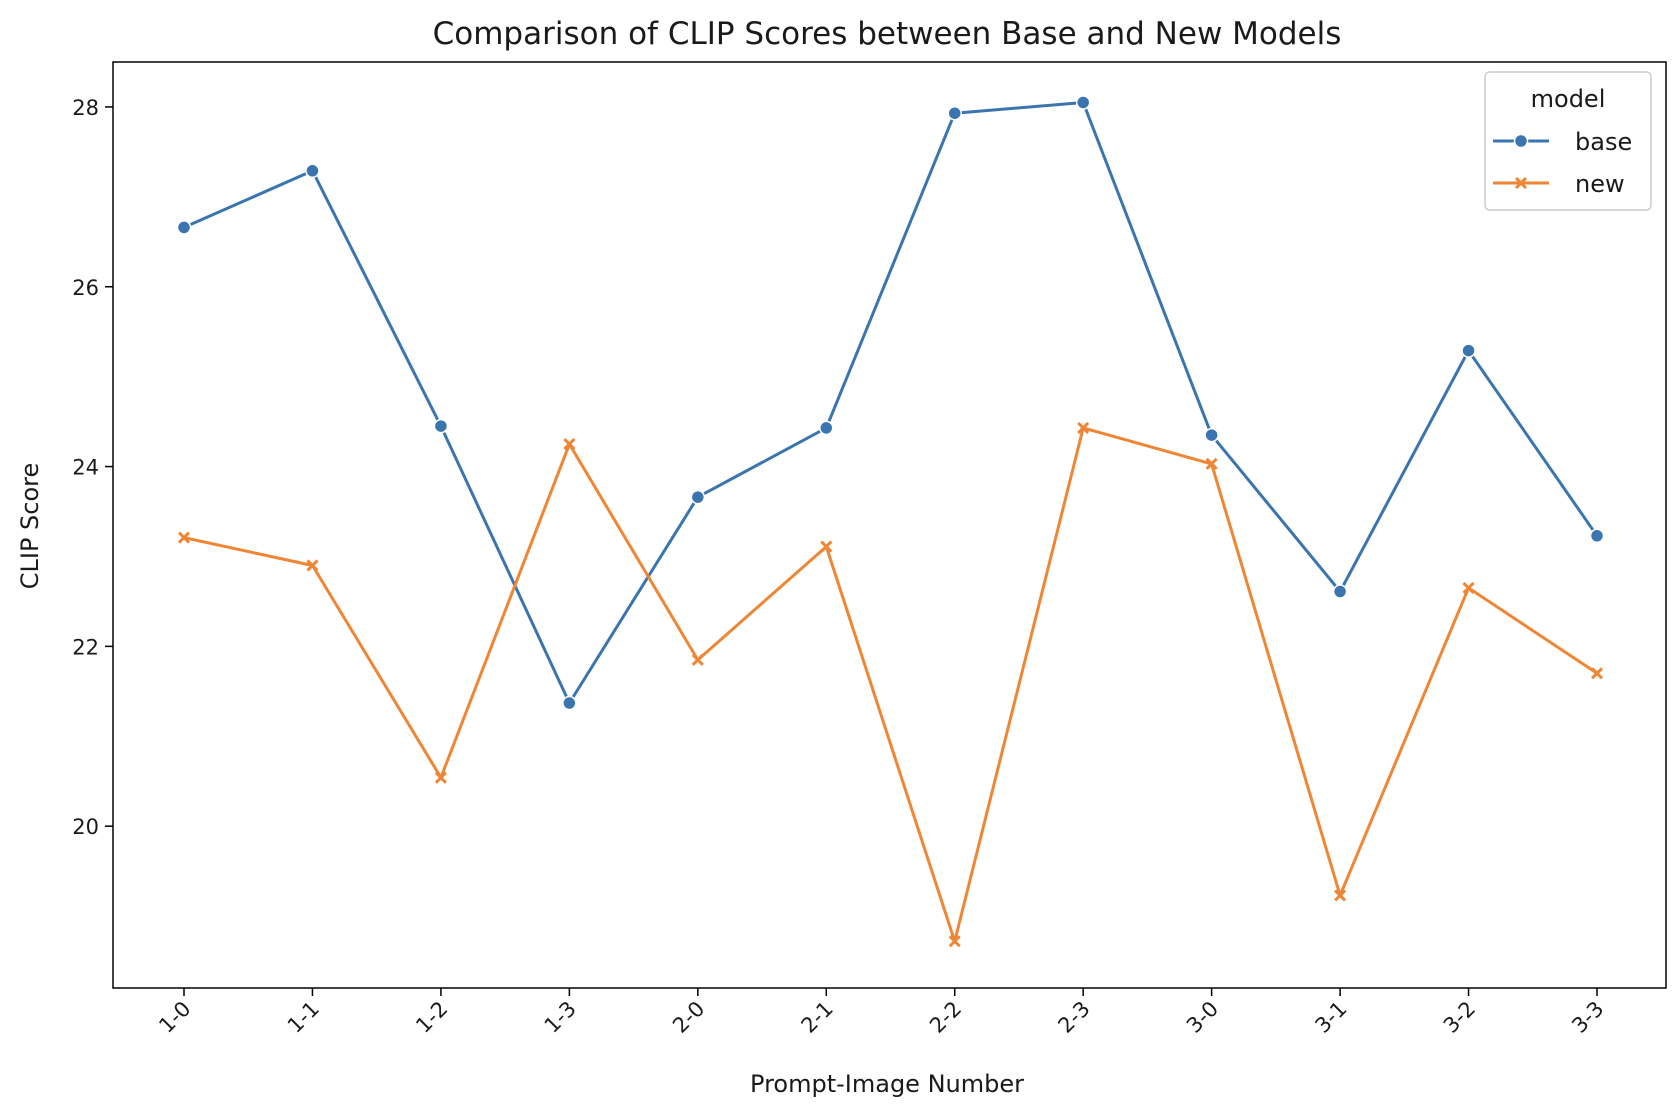 The height and width of the screenshot is (1108, 1676). I want to click on x-tick-label: 2-3, so click(1073, 1017).